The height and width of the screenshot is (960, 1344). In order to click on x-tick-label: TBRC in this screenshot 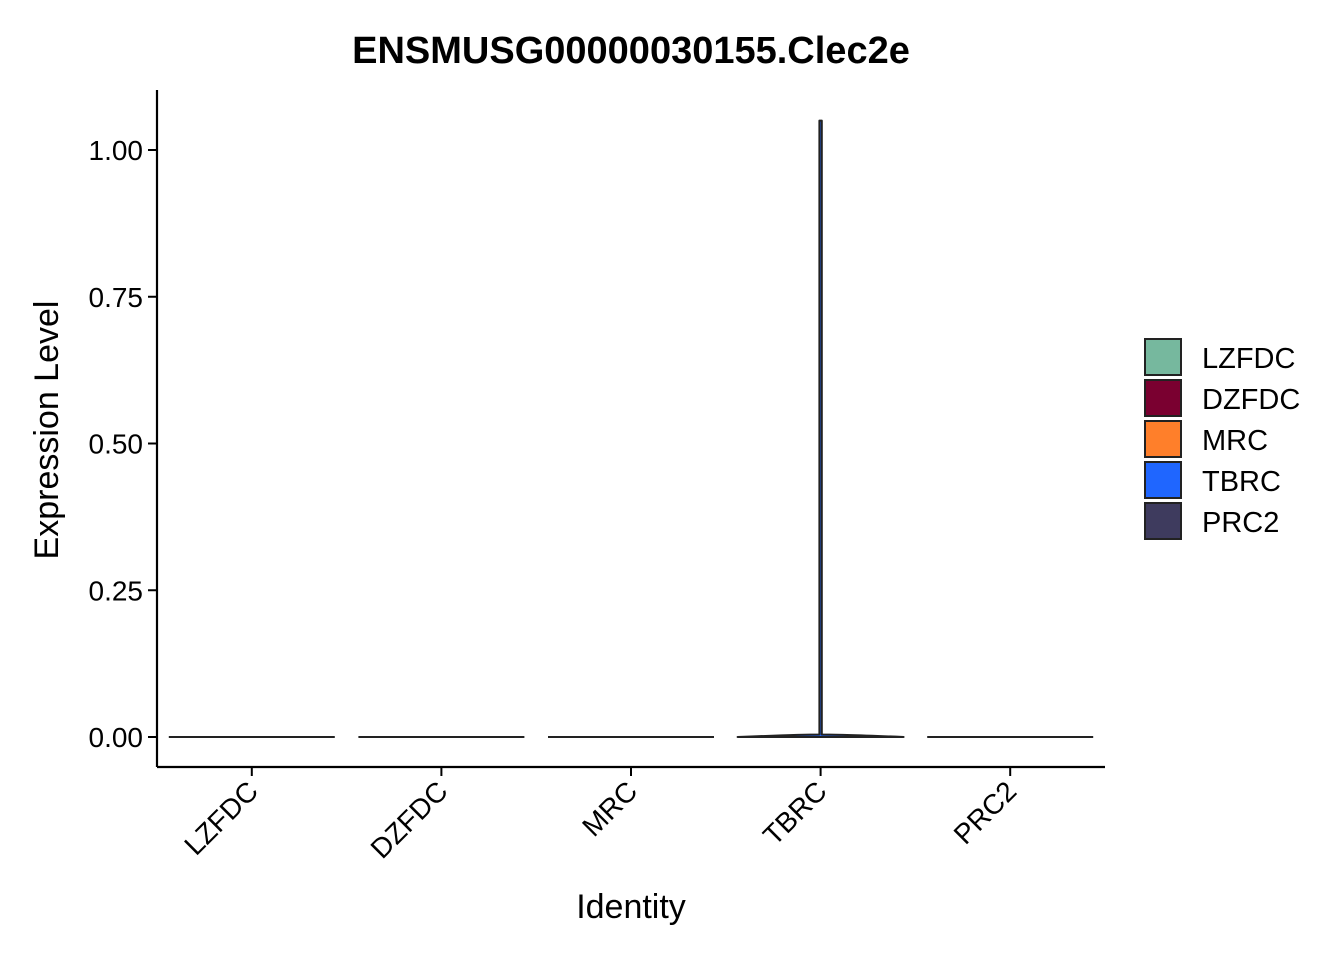, I will do `click(795, 813)`.